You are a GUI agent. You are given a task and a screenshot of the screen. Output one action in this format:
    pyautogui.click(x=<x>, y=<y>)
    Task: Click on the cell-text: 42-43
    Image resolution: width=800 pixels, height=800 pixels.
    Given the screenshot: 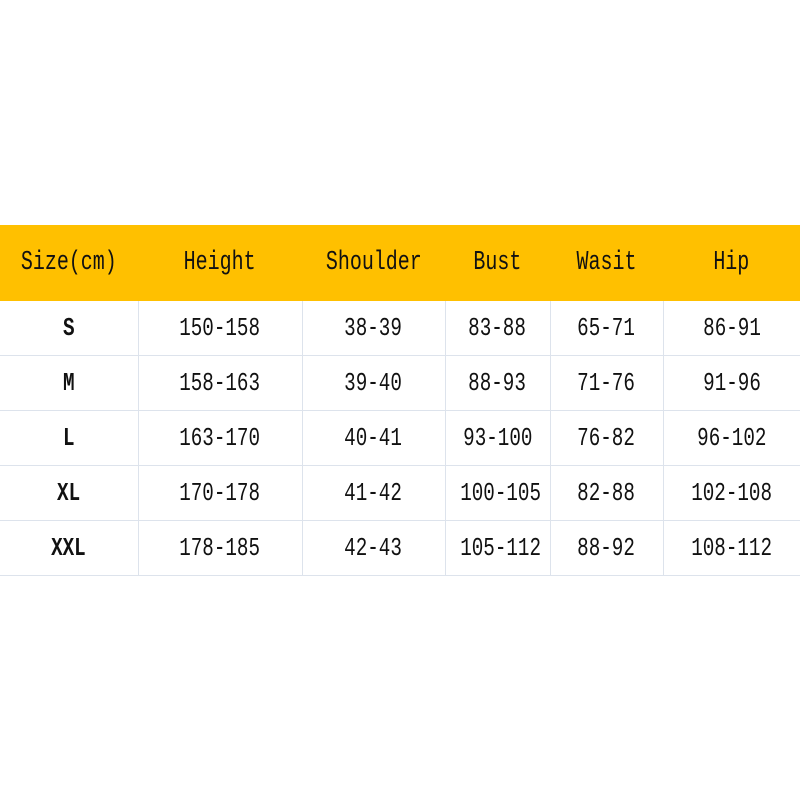 What is the action you would take?
    pyautogui.click(x=373, y=548)
    